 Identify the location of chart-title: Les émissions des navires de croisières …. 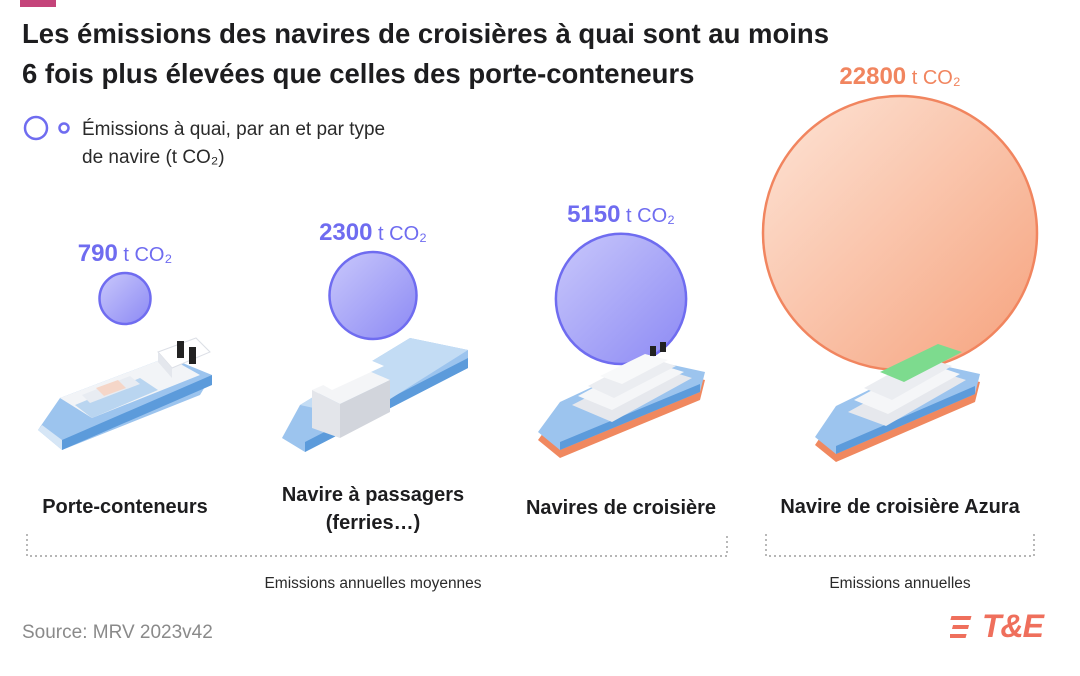
(487, 54).